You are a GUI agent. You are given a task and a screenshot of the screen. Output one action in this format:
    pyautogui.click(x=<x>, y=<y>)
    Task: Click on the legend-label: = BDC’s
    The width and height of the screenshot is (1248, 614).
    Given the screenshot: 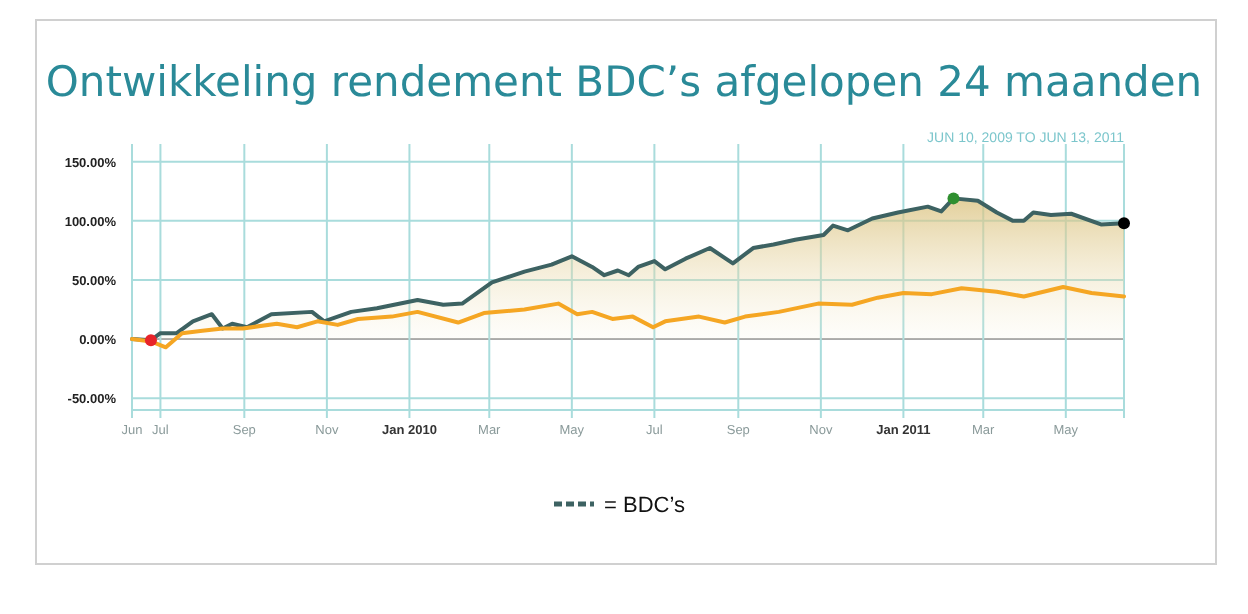 What is the action you would take?
    pyautogui.click(x=645, y=506)
    